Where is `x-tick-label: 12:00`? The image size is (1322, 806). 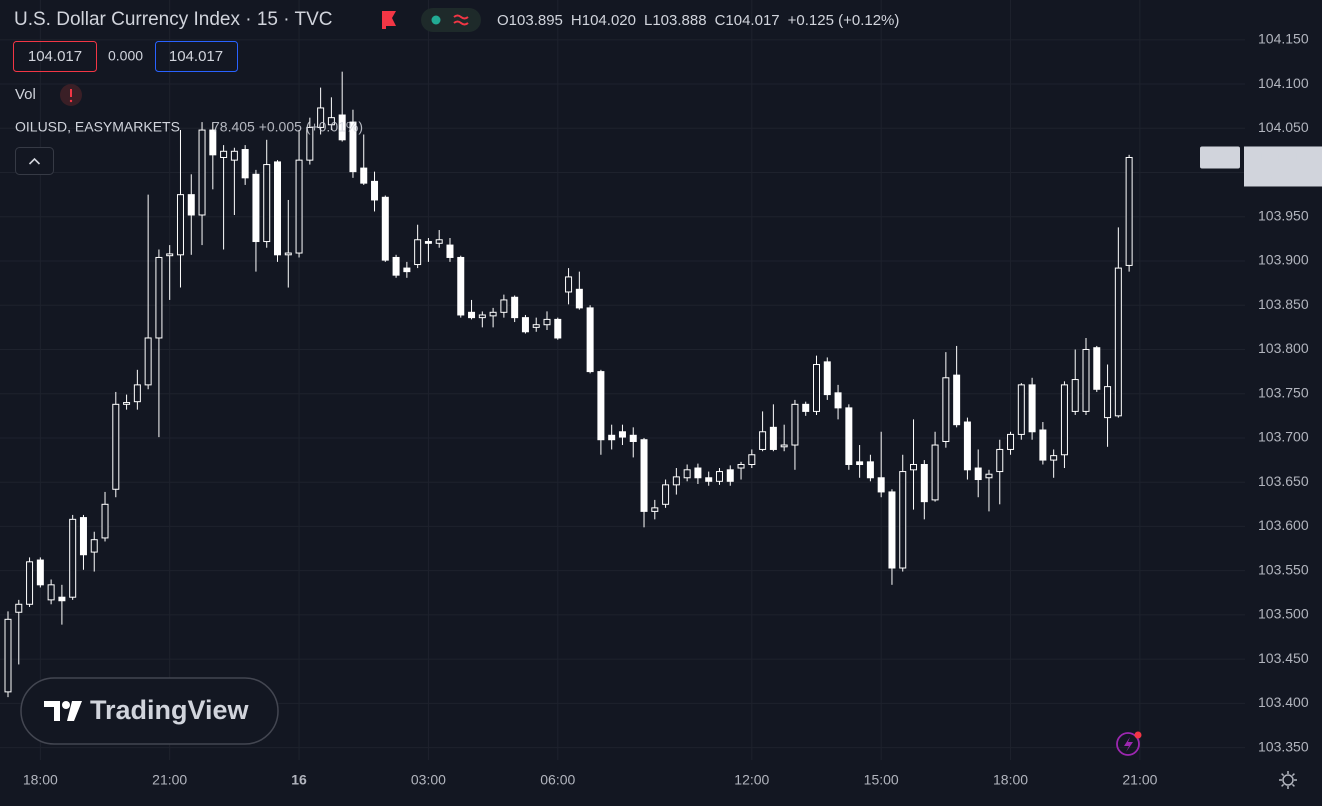 x-tick-label: 12:00 is located at coordinates (751, 780).